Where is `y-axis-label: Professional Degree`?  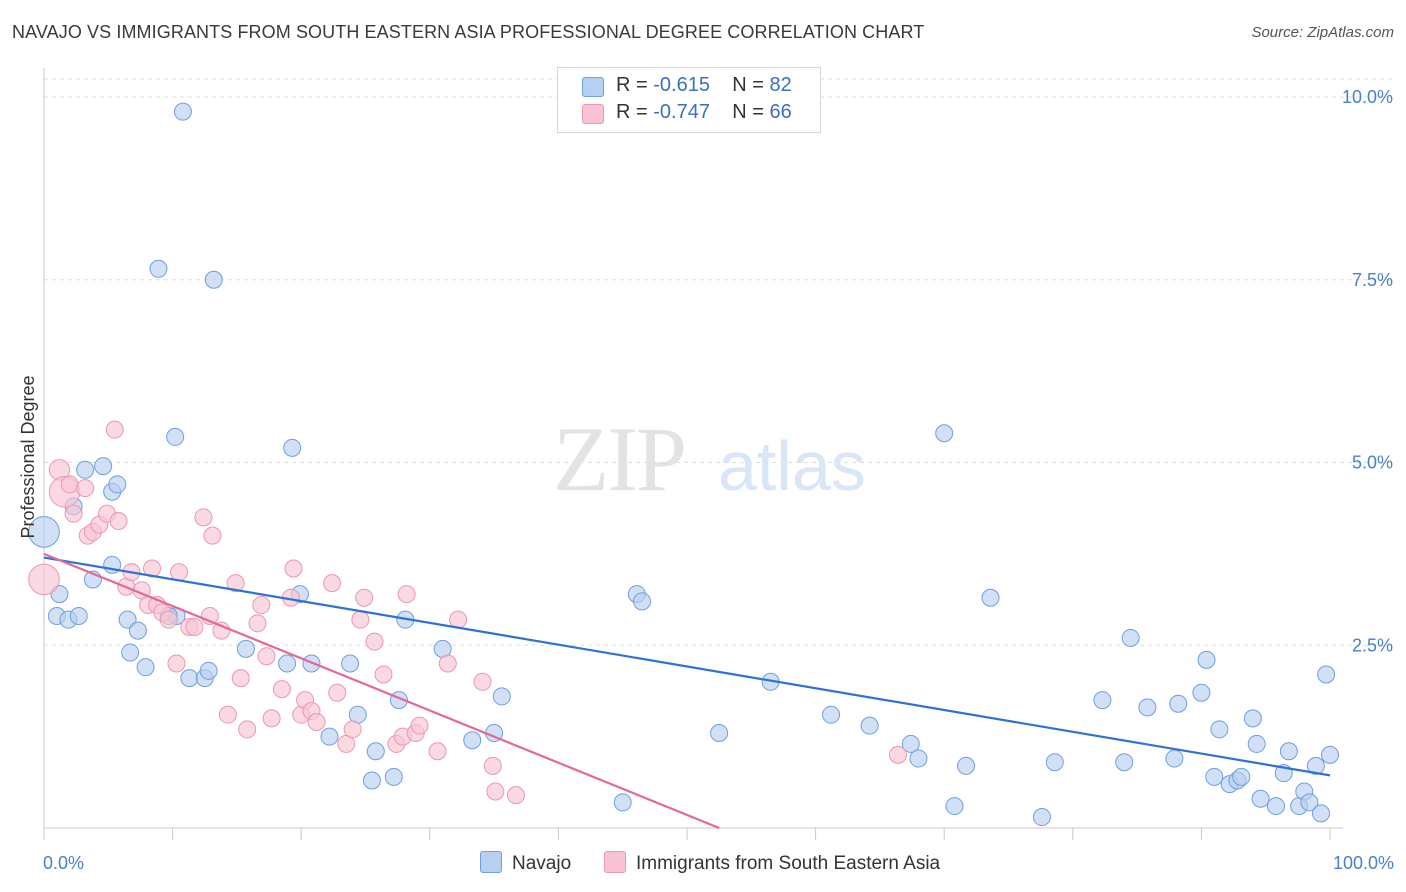 y-axis-label: Professional Degree is located at coordinates (28, 456).